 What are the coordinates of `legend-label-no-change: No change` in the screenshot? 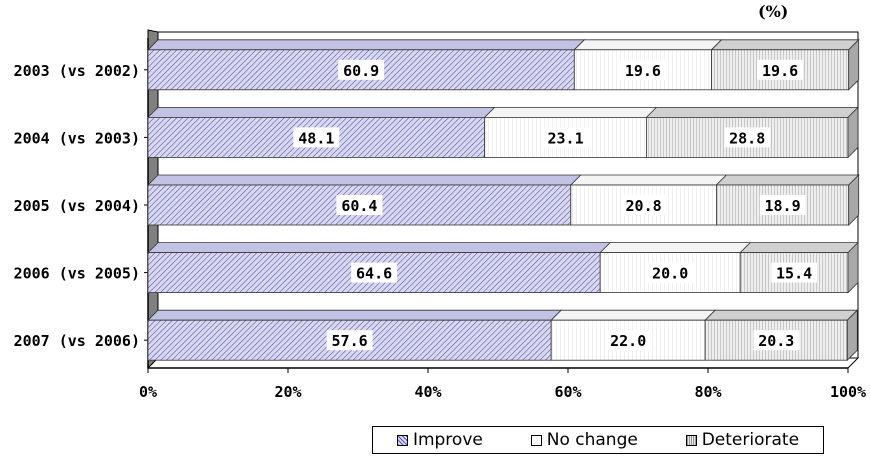 It's located at (592, 440).